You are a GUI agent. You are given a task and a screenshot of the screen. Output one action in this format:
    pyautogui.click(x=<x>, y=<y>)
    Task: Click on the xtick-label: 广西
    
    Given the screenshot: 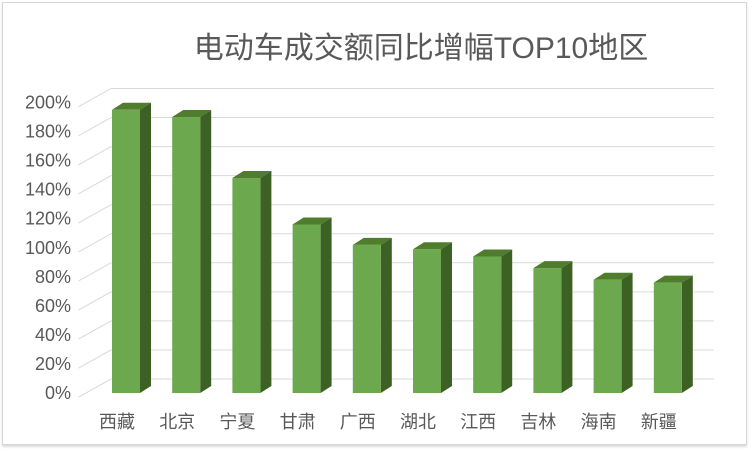 What is the action you would take?
    pyautogui.click(x=358, y=422)
    